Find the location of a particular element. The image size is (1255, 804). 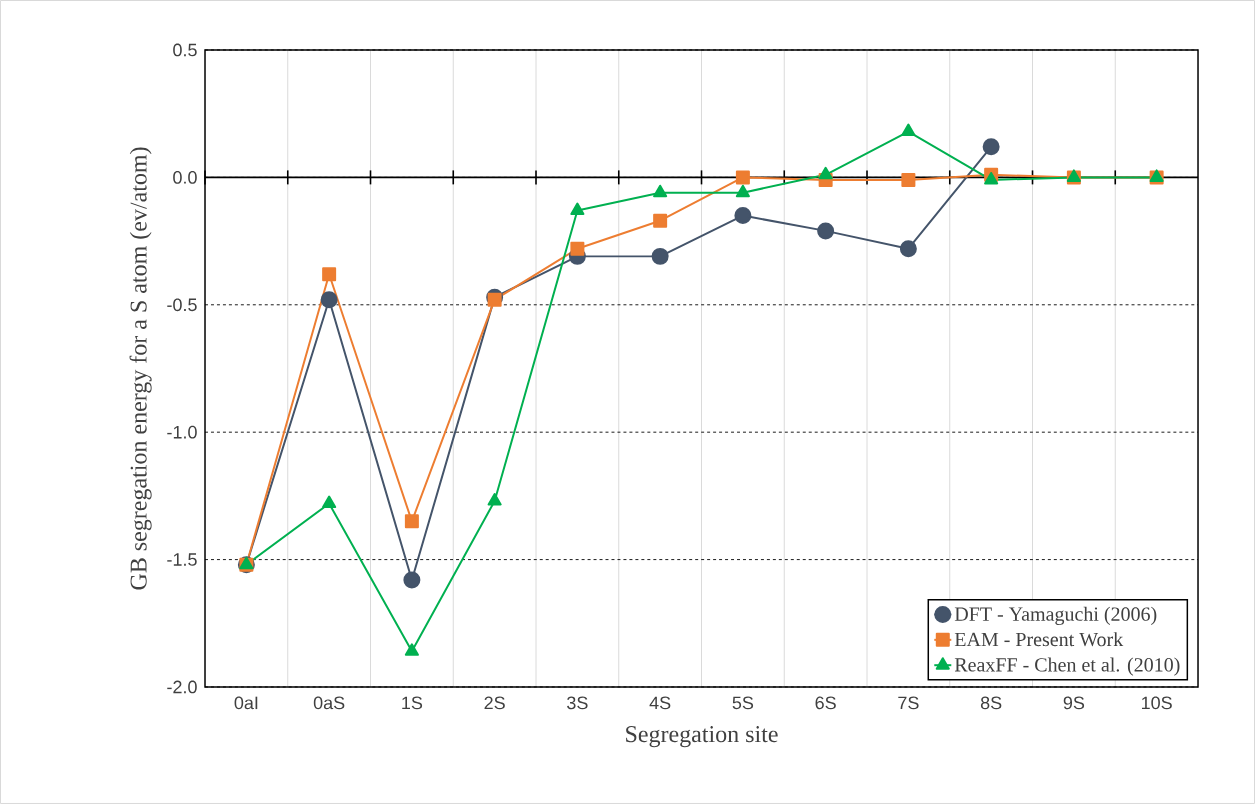

x-tick-label: 6S is located at coordinates (825, 703).